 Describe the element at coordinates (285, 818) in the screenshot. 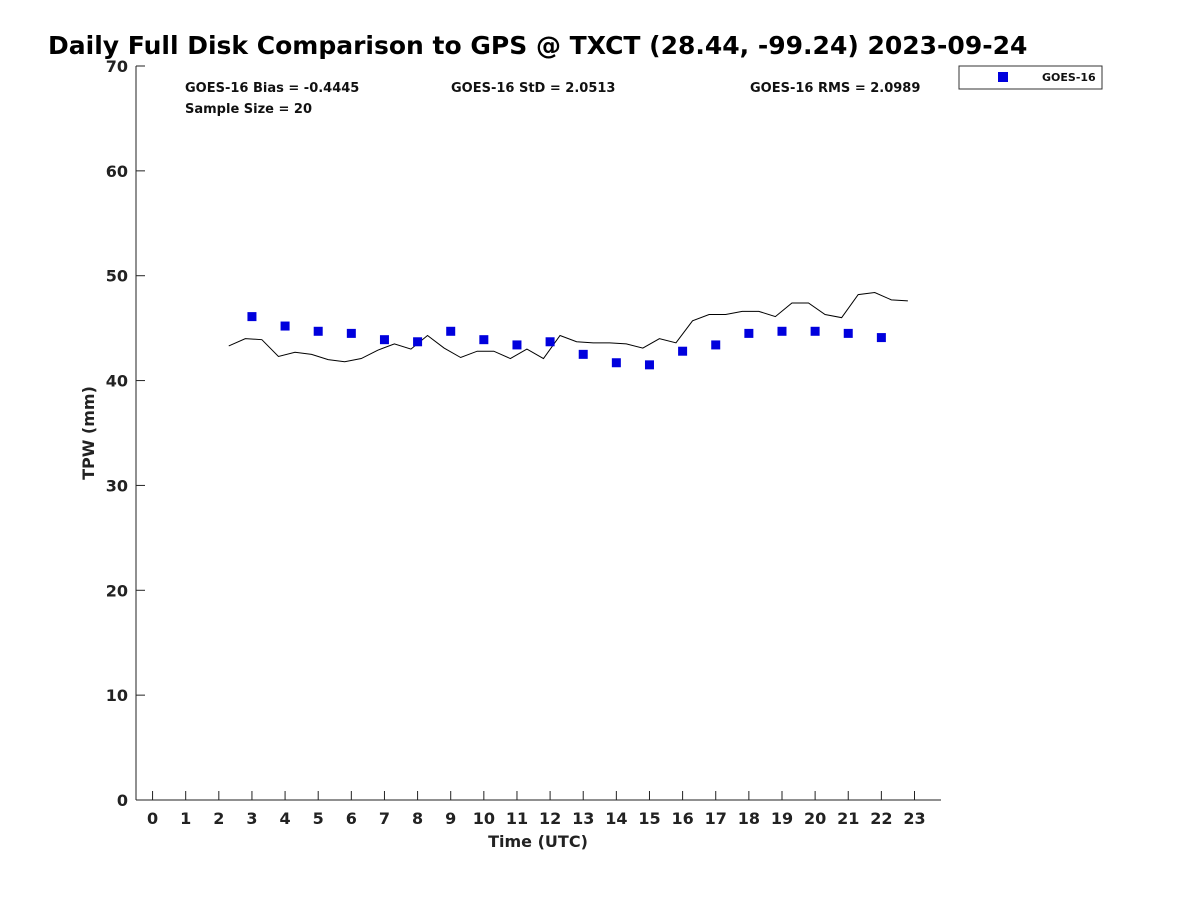

I see `x-tick-label: 4` at that location.